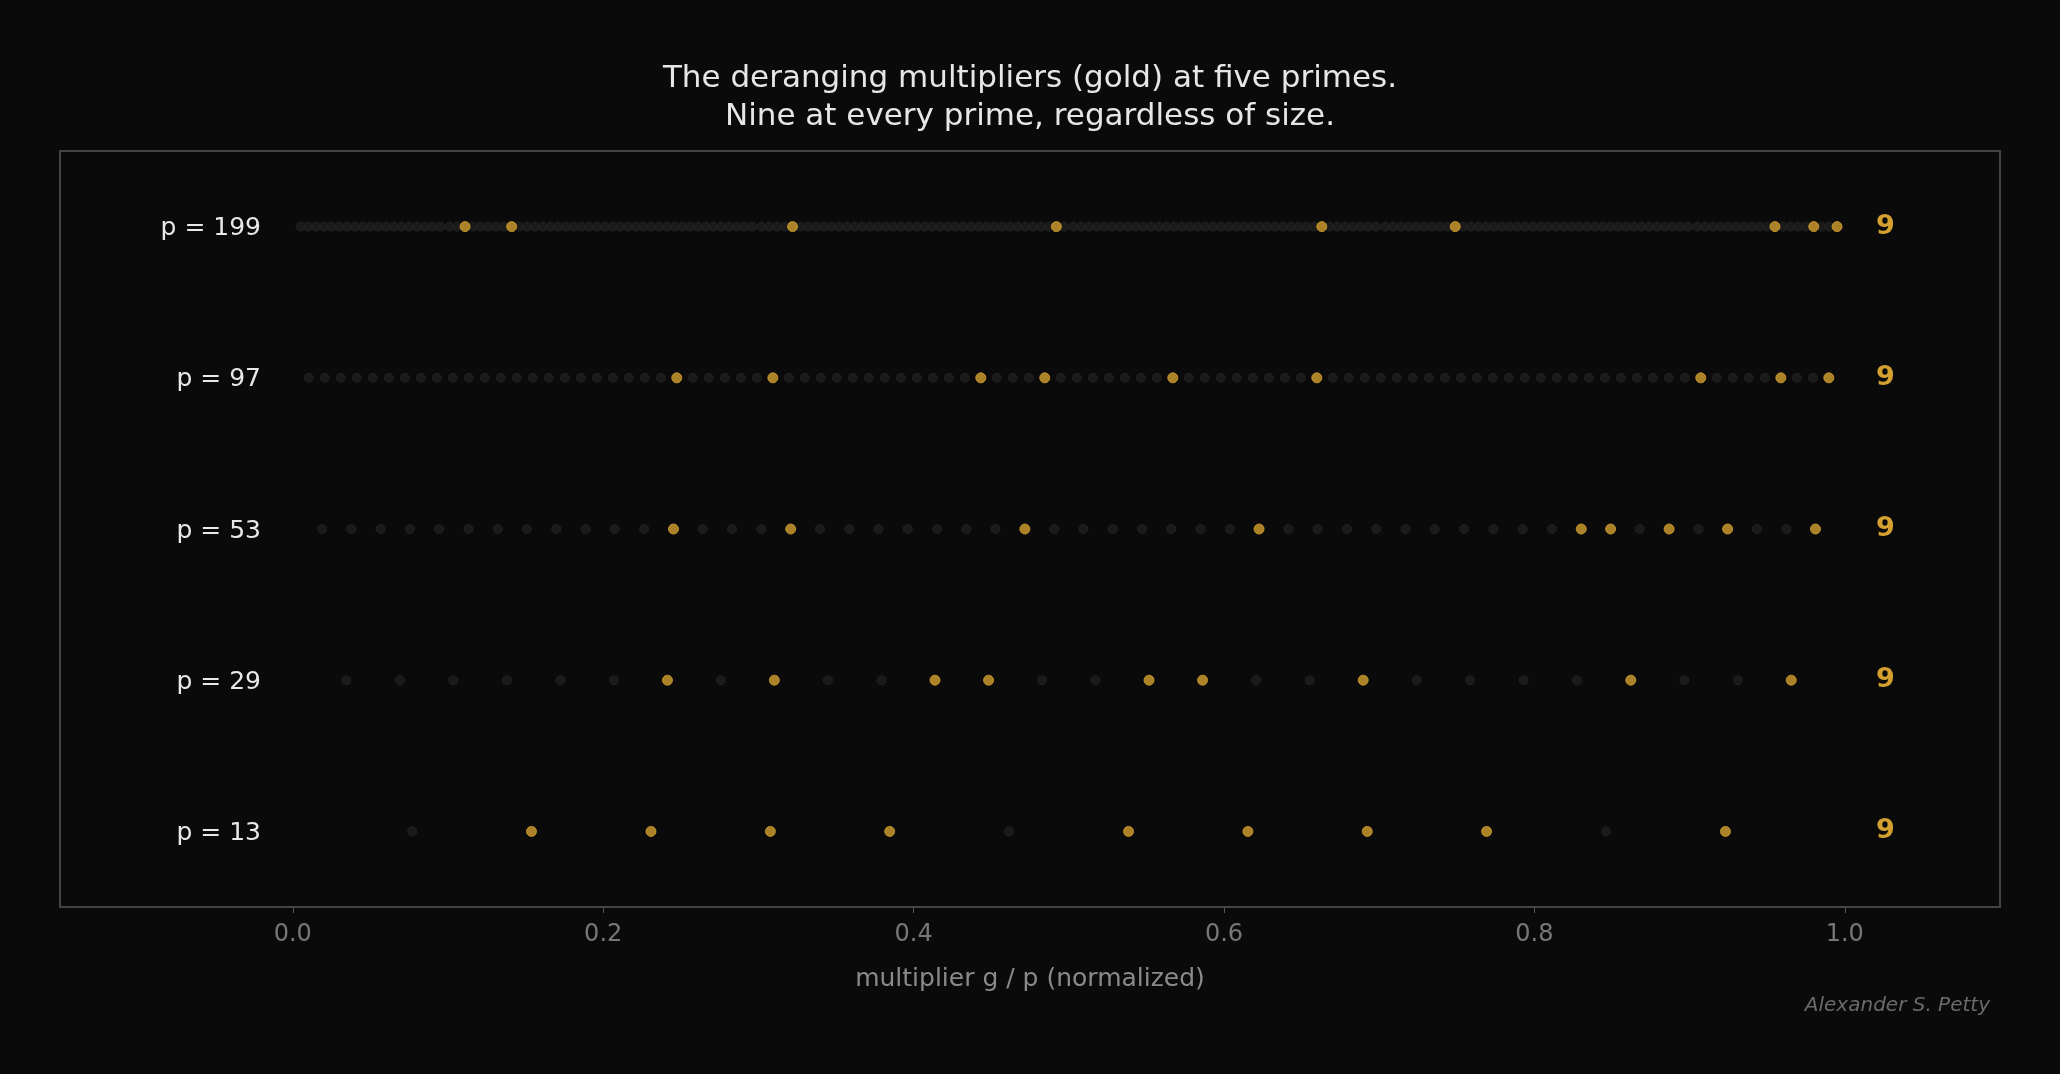  Describe the element at coordinates (210, 227) in the screenshot. I see `y-tick-label: p = 199` at that location.